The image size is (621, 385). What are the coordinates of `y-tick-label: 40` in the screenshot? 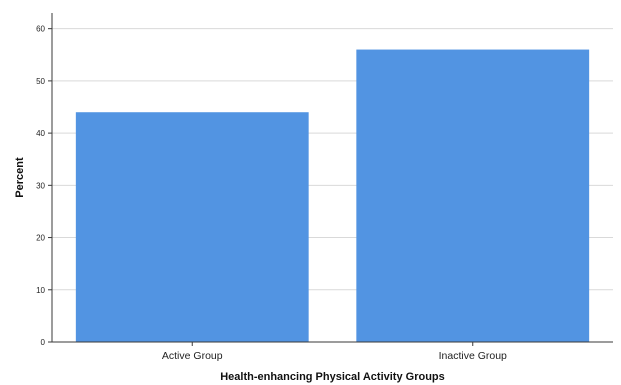 It's located at (40, 133).